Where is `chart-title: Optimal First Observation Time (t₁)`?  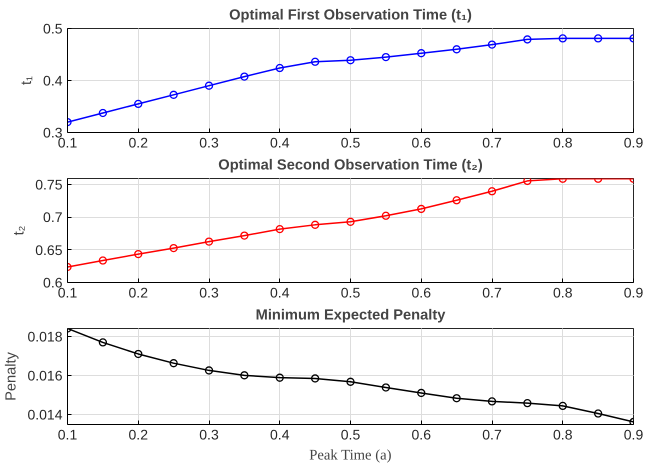
chart-title: Optimal First Observation Time (t₁) is located at coordinates (350, 16).